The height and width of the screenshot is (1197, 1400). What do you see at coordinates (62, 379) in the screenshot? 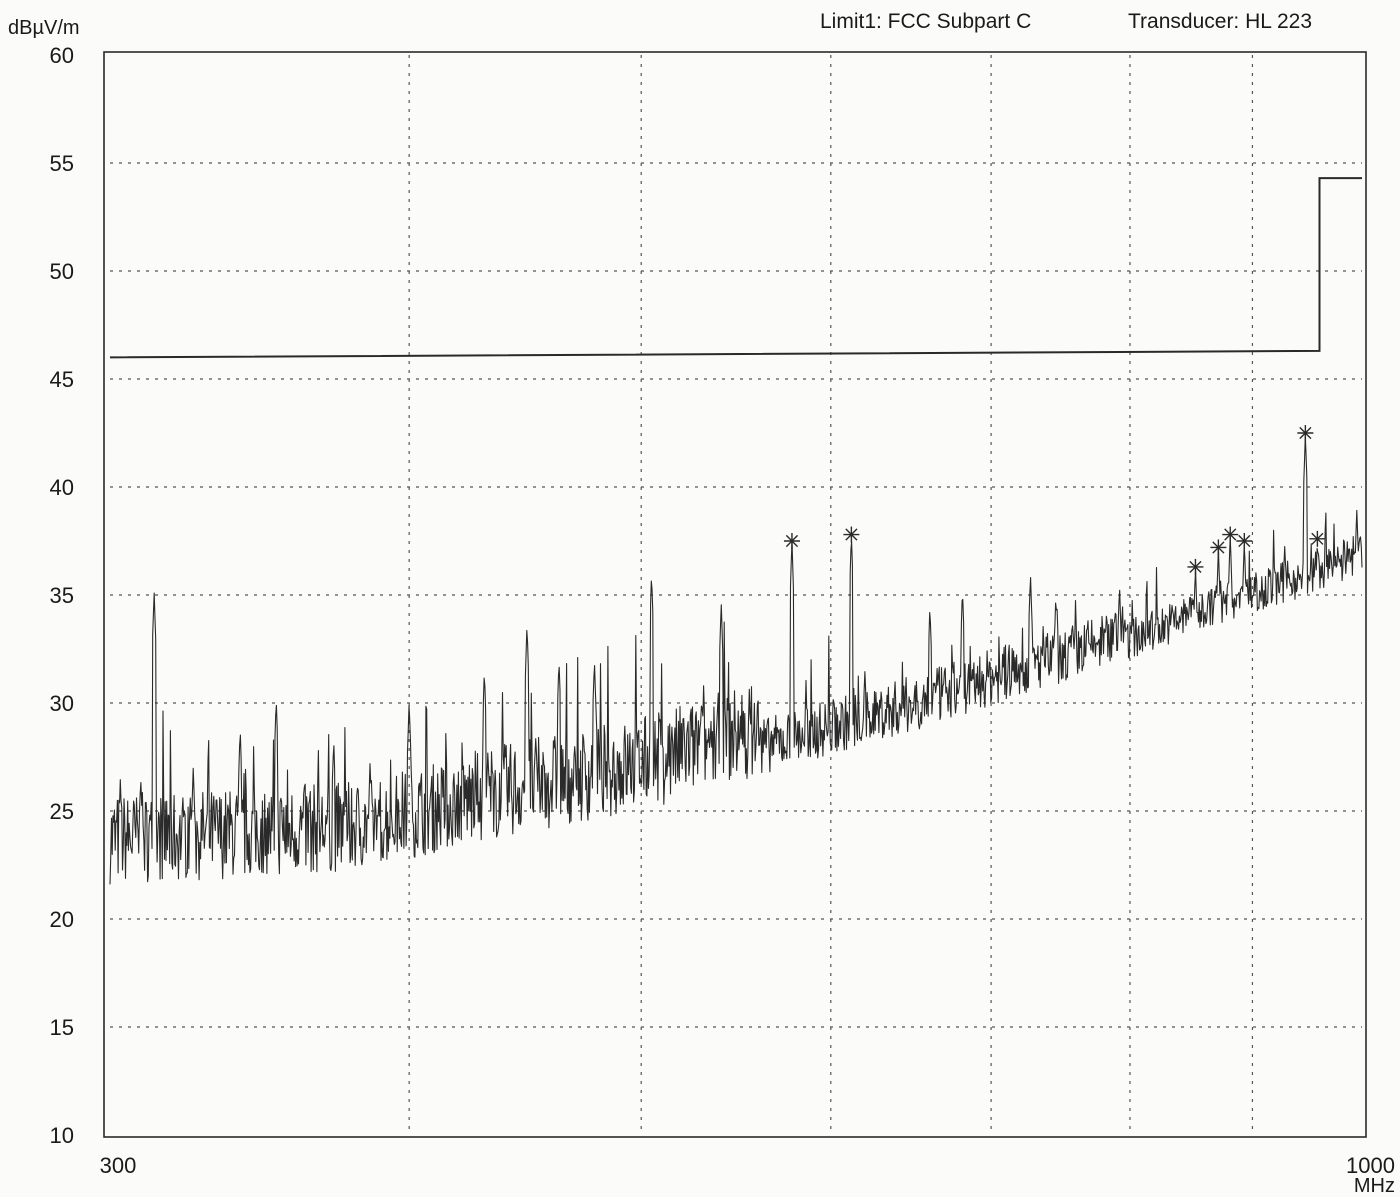
I see `y-tick-label: 45` at bounding box center [62, 379].